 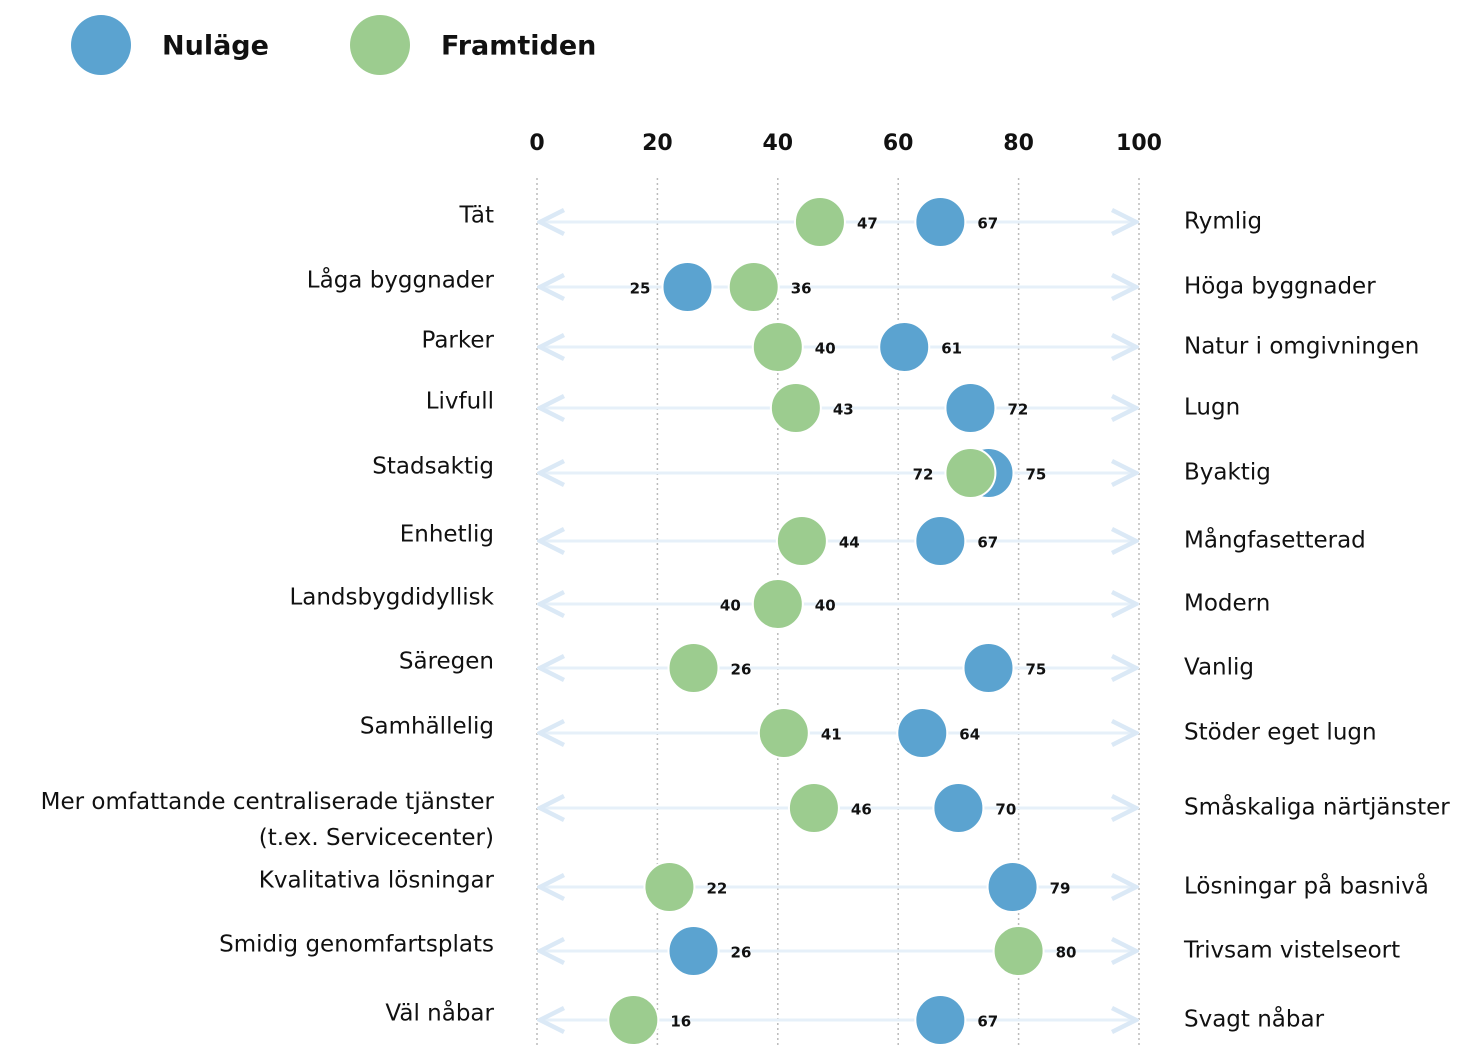 I want to click on left-label: Smidig genomfartsplats, so click(x=356, y=945).